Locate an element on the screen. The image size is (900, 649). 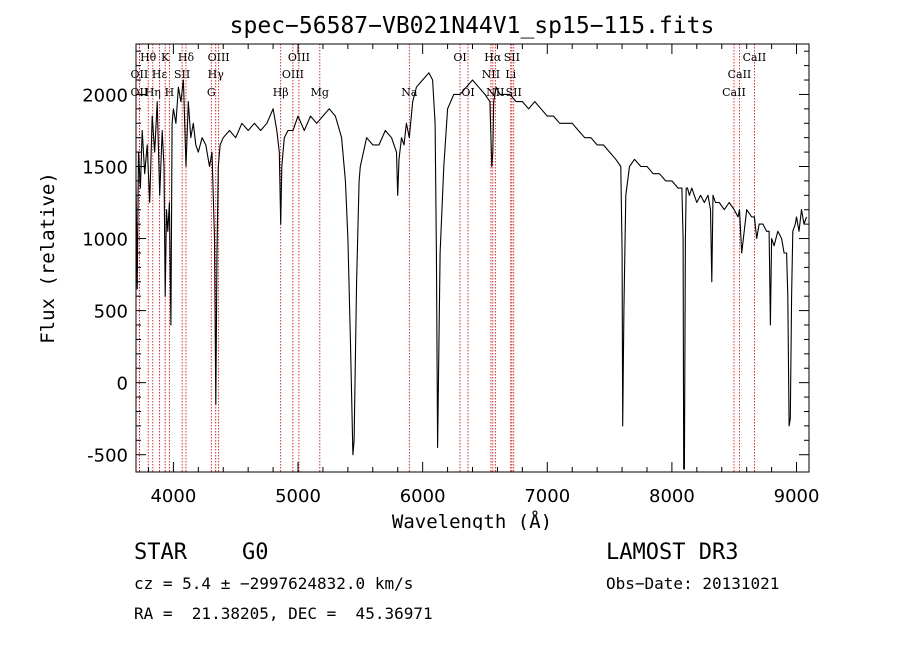
line-label: Hε is located at coordinates (160, 74).